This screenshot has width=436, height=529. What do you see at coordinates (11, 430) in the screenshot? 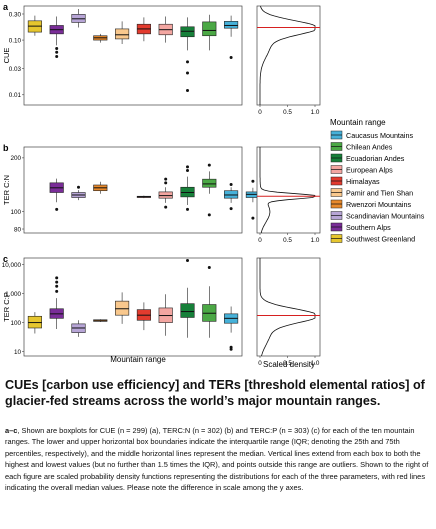
I see `caption-lead: a–c` at bounding box center [11, 430].